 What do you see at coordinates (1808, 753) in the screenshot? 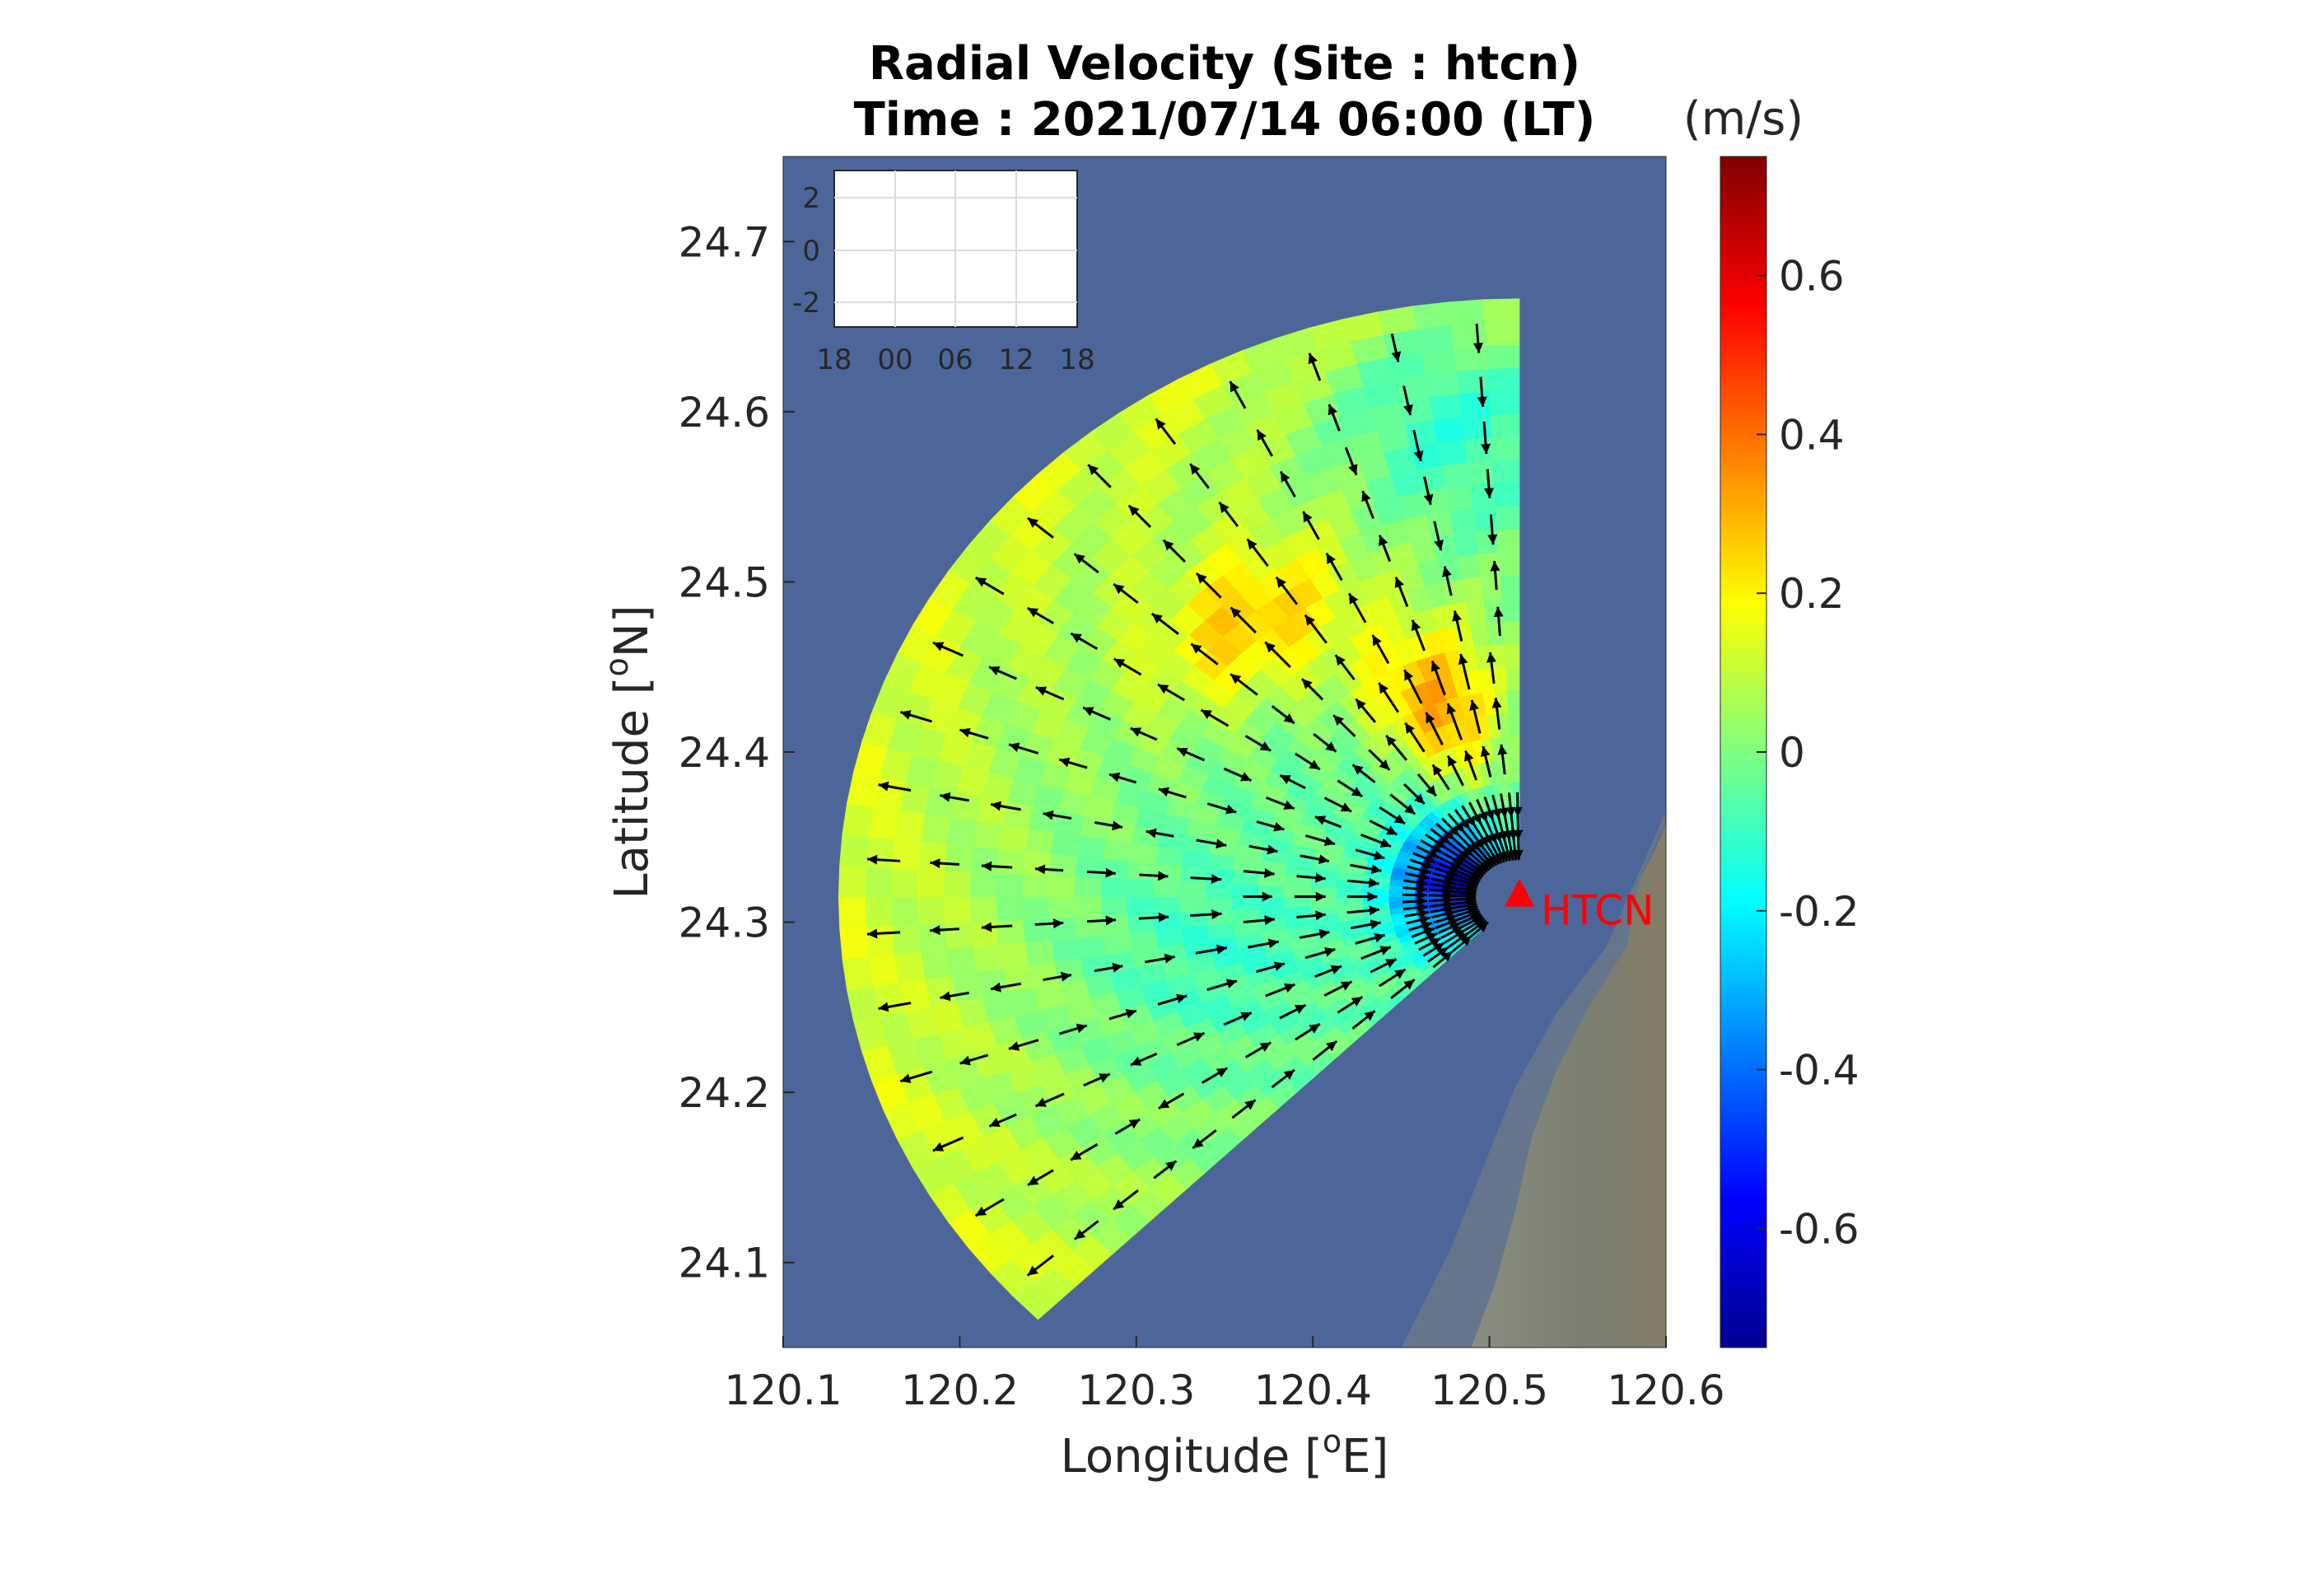
I see `colorbar-ticks: 0.6 0.4 0.2 0 -0.2 -0.4 -0.6` at bounding box center [1808, 753].